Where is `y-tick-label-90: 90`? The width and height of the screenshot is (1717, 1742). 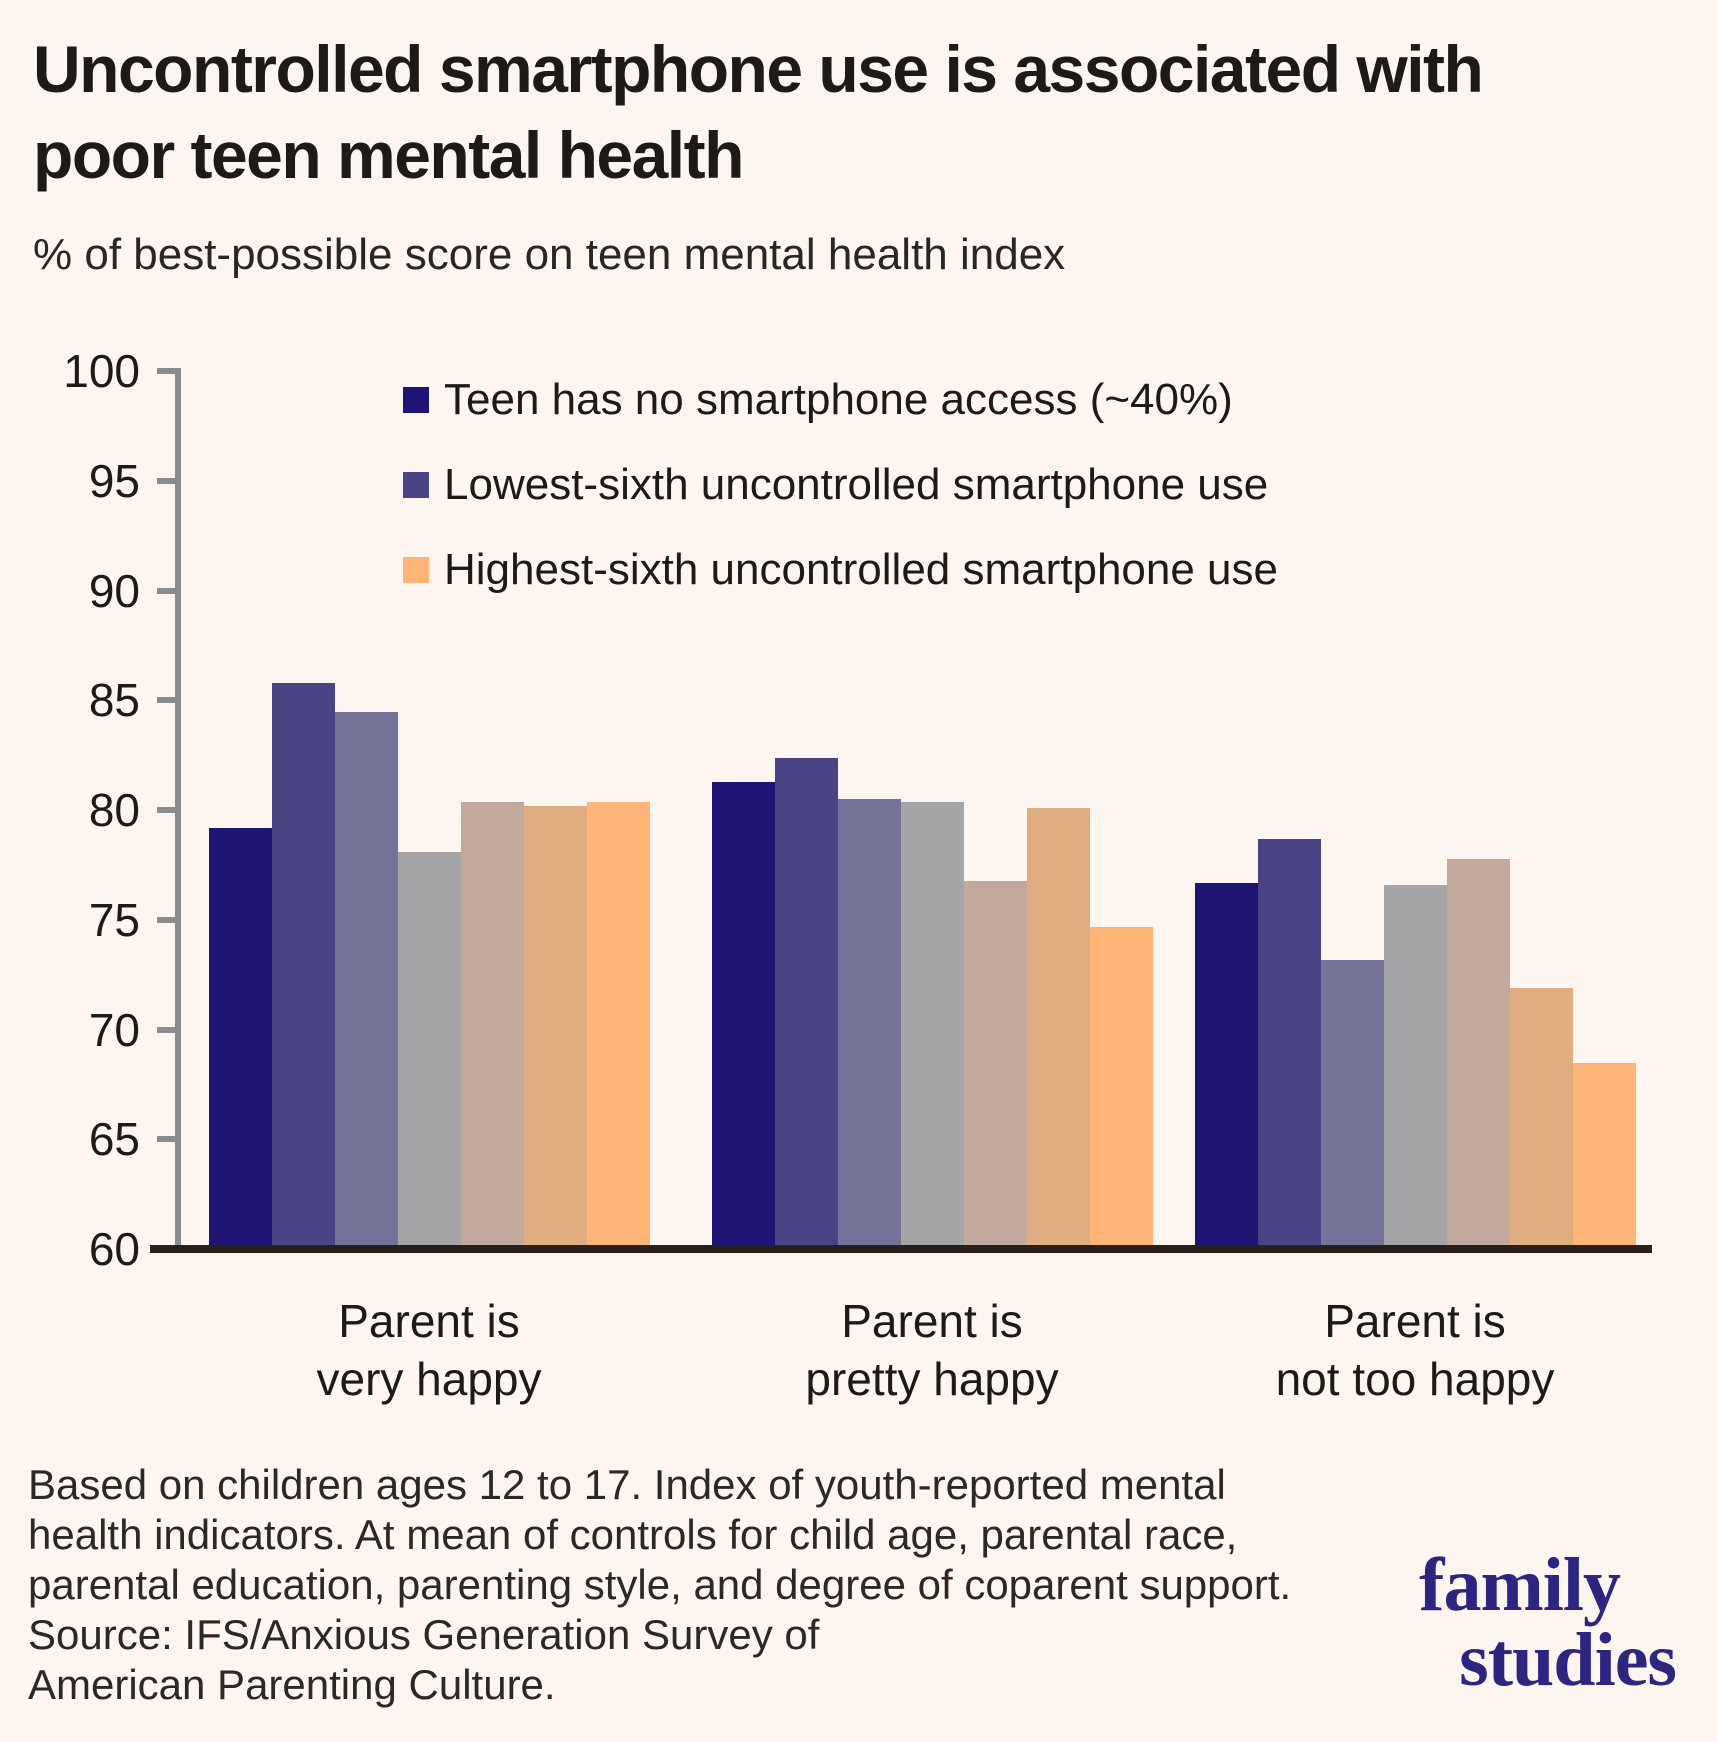 y-tick-label-90: 90 is located at coordinates (114, 590).